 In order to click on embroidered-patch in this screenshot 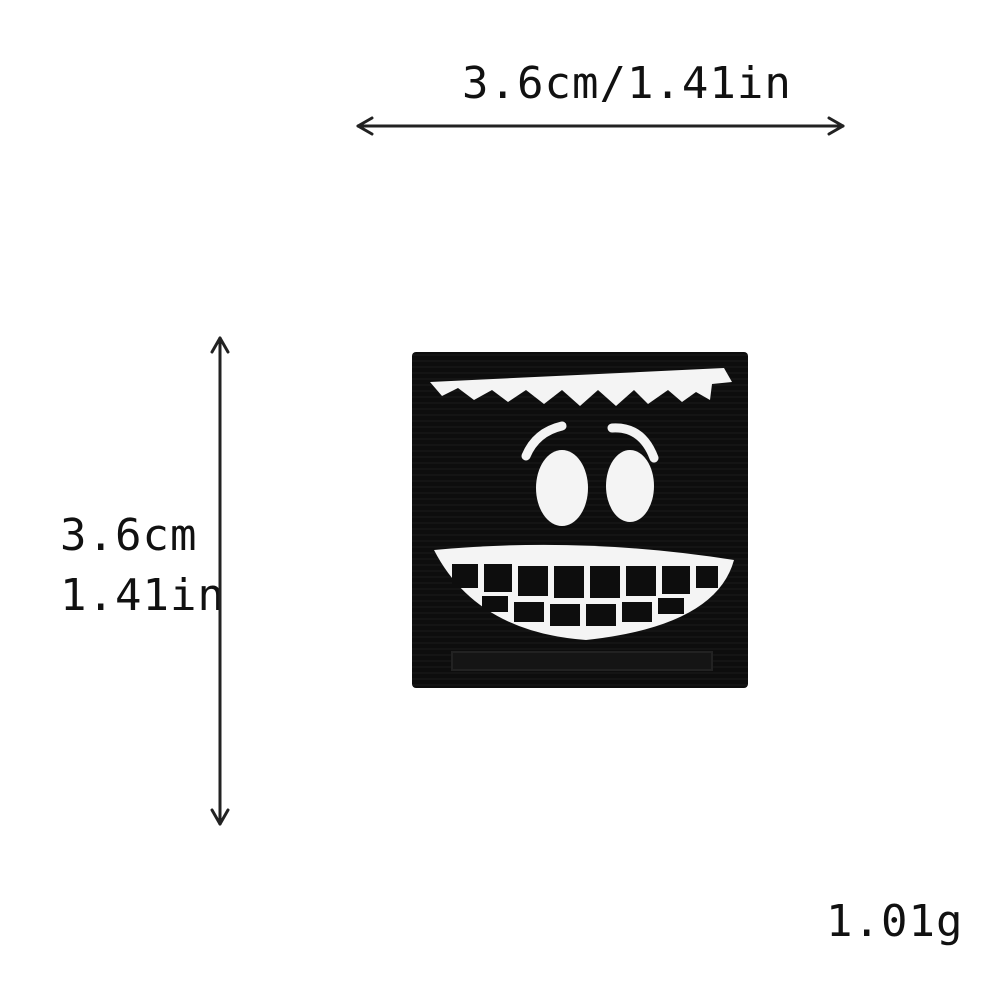, I will do `click(580, 520)`.